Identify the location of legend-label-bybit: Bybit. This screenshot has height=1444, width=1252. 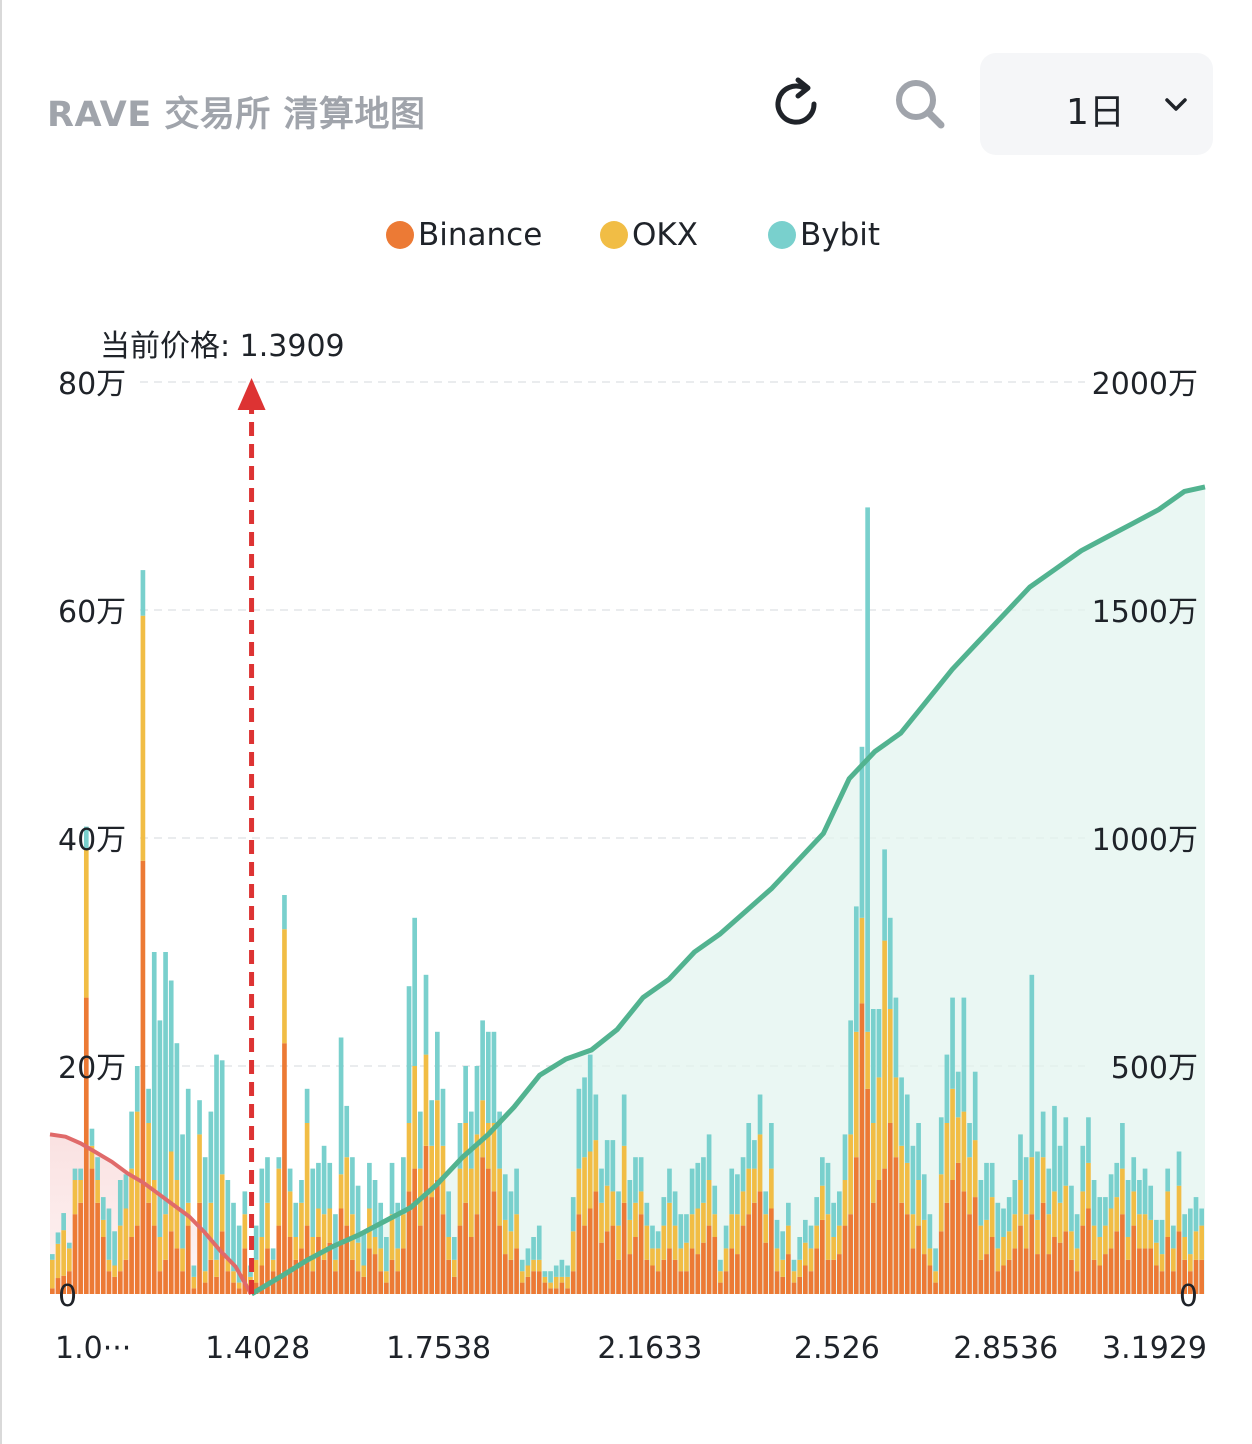
(840, 235).